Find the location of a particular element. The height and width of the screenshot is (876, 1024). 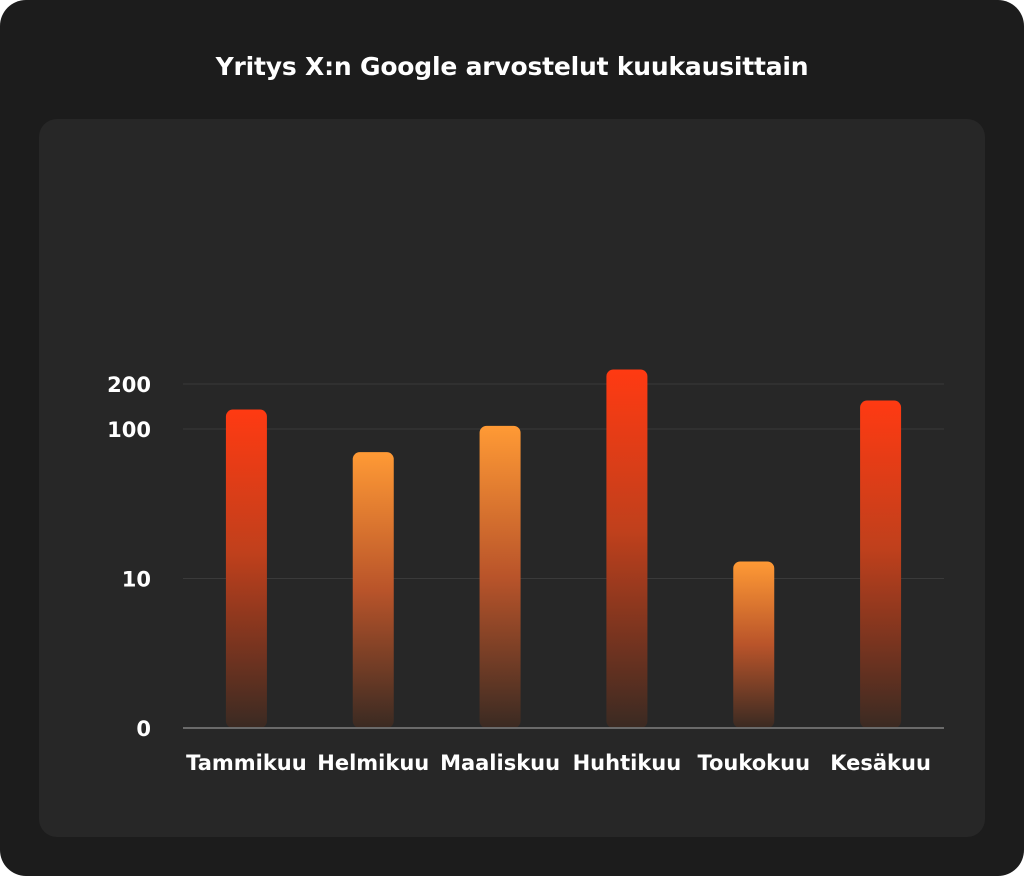

y-tick-label: 0 is located at coordinates (143, 729).